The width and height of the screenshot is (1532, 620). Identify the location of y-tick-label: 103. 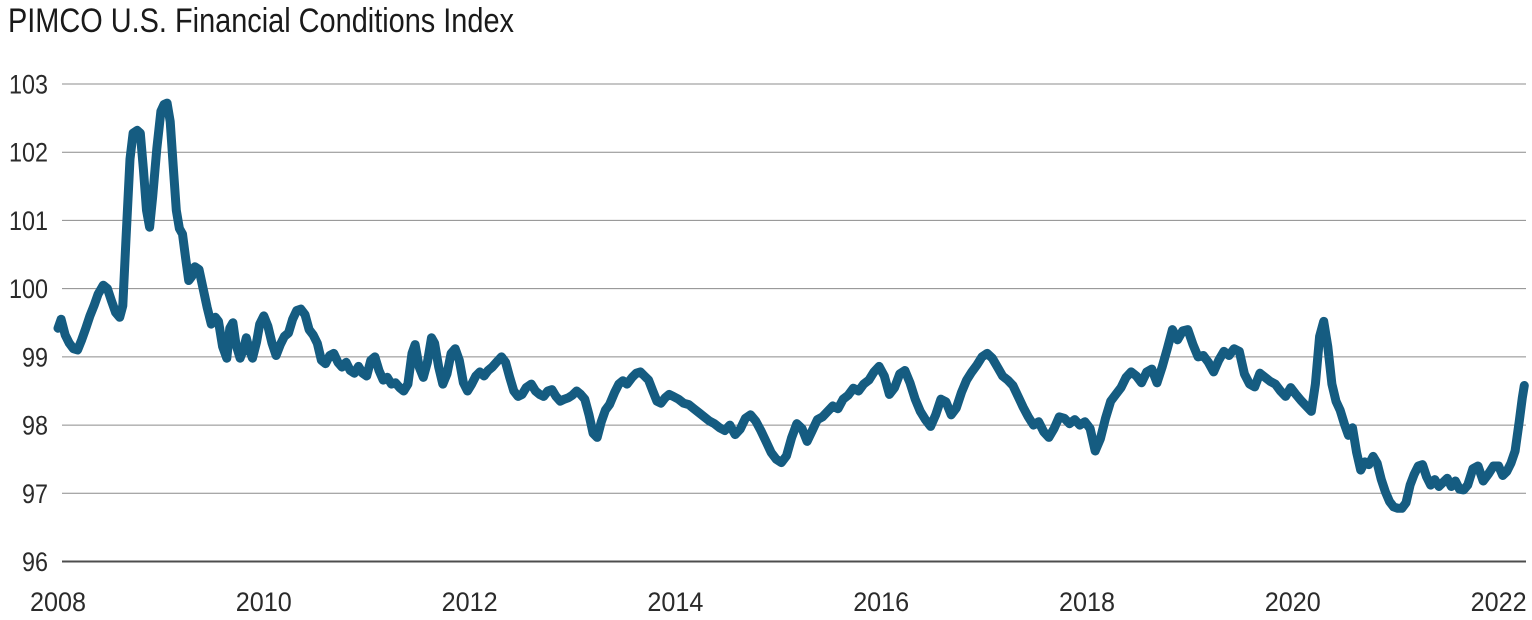
(28, 85).